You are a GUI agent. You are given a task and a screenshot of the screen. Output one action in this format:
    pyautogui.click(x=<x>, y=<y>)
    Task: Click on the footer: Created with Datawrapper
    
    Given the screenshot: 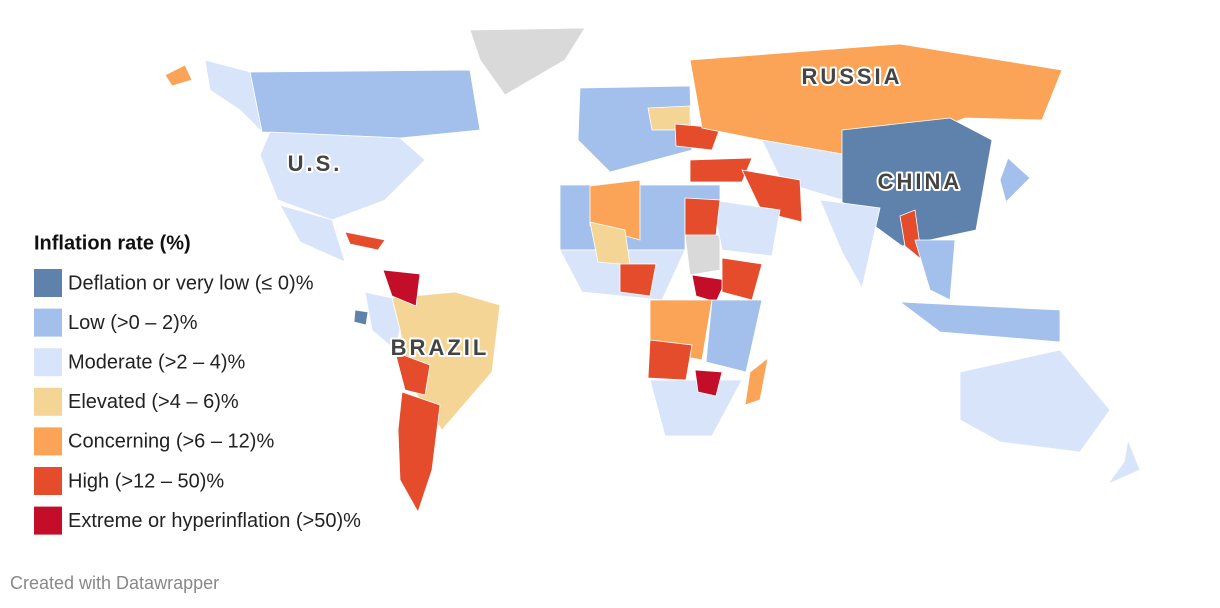 What is the action you would take?
    pyautogui.click(x=114, y=583)
    